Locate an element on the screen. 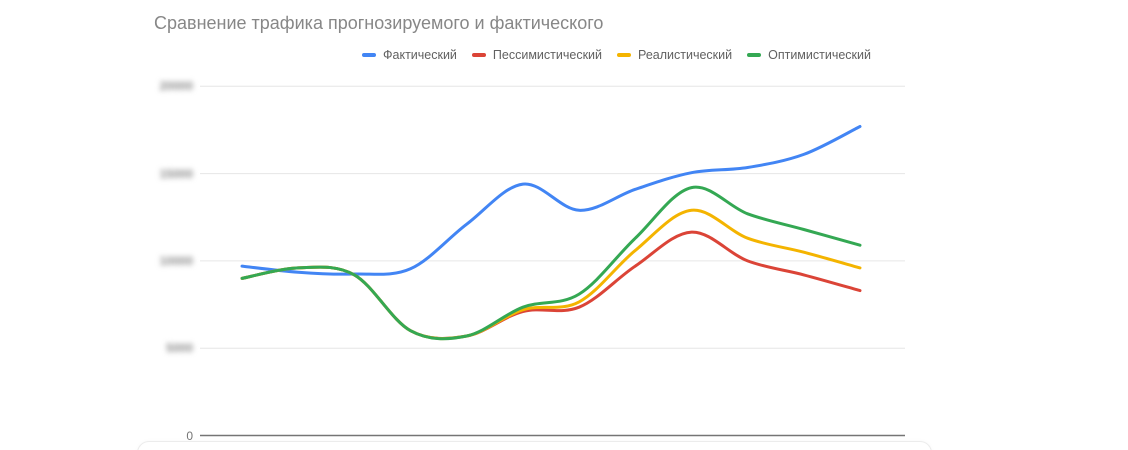 This screenshot has height=450, width=1128. legend-item-pessimistic: Пессимистический is located at coordinates (537, 55).